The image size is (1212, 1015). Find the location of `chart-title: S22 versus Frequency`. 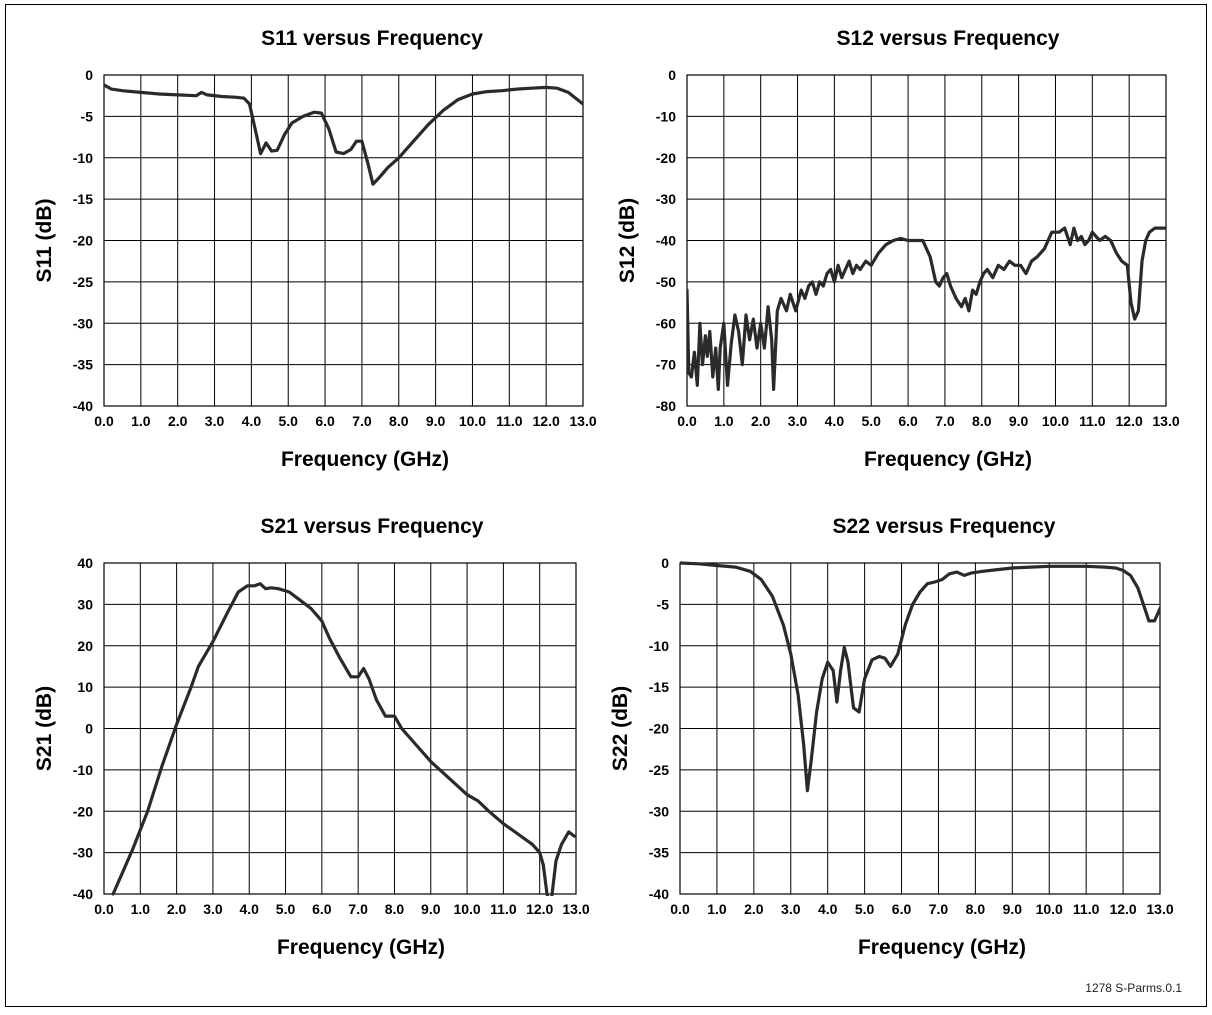

chart-title: S22 versus Frequency is located at coordinates (944, 526).